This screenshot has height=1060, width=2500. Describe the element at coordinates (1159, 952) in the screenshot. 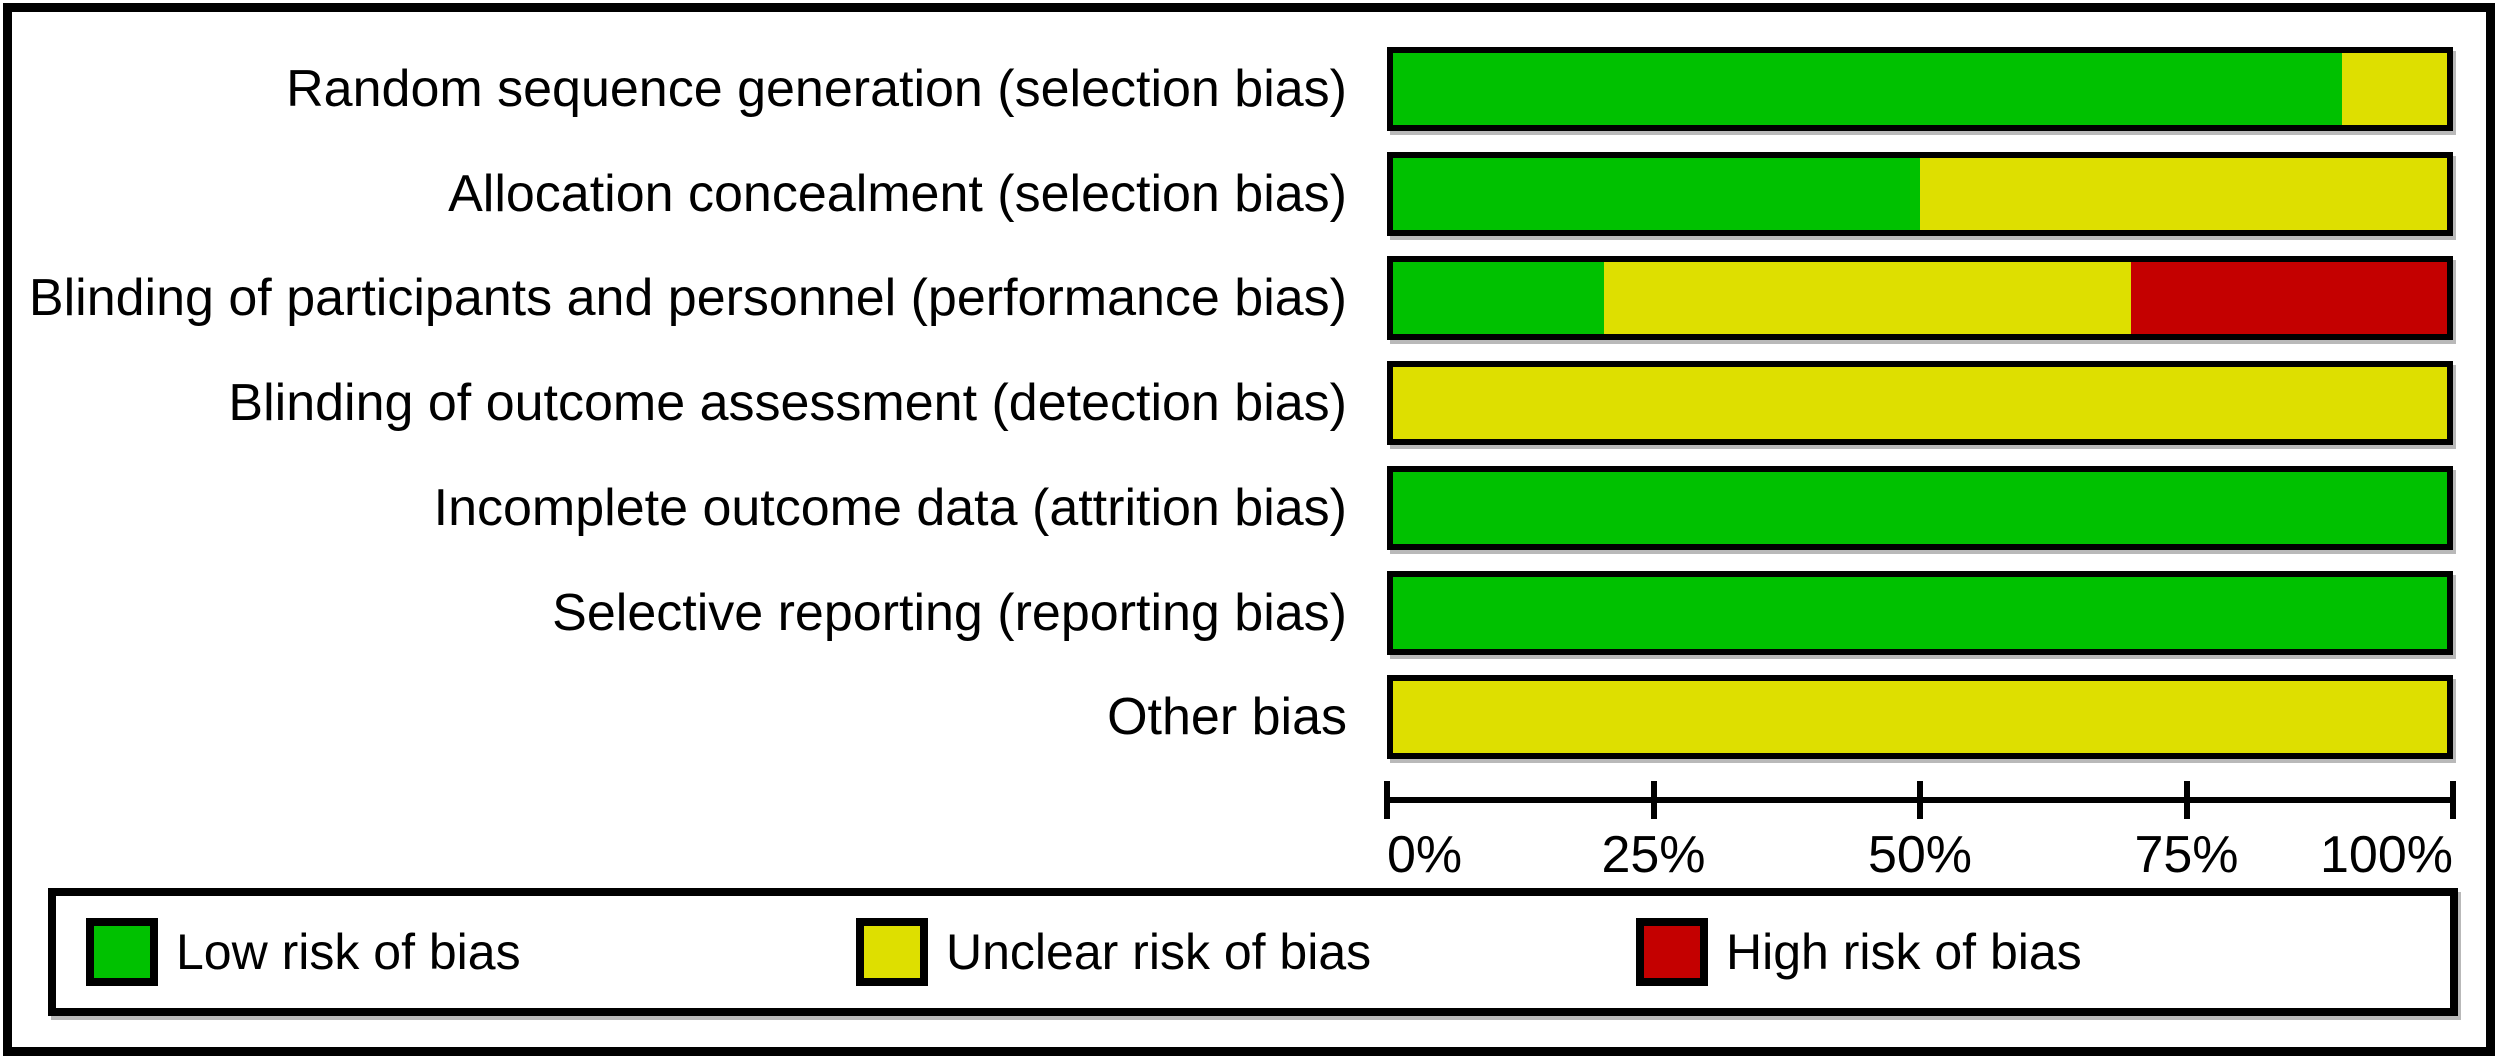

I see `legend-label: Unclear risk of bias` at that location.